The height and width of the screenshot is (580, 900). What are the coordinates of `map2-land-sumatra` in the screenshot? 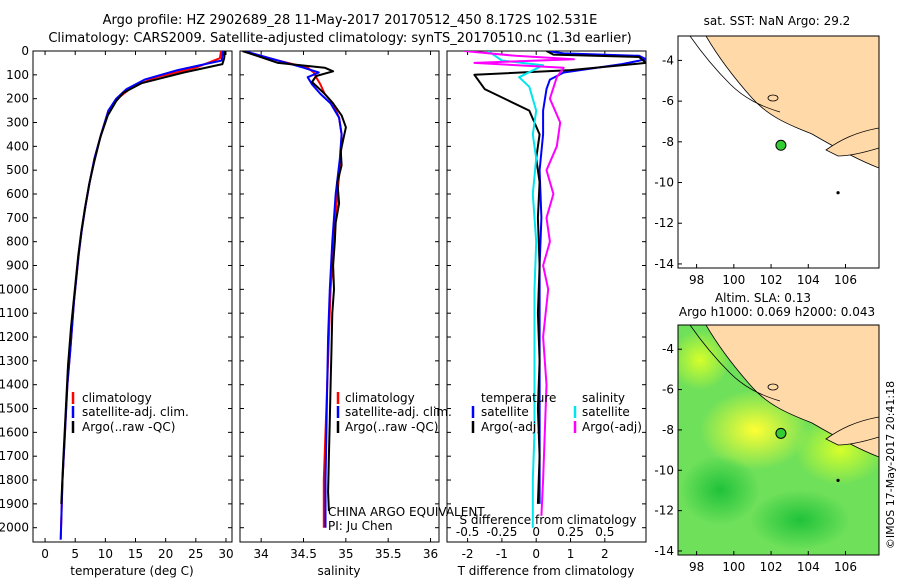 It's located at (778, 391).